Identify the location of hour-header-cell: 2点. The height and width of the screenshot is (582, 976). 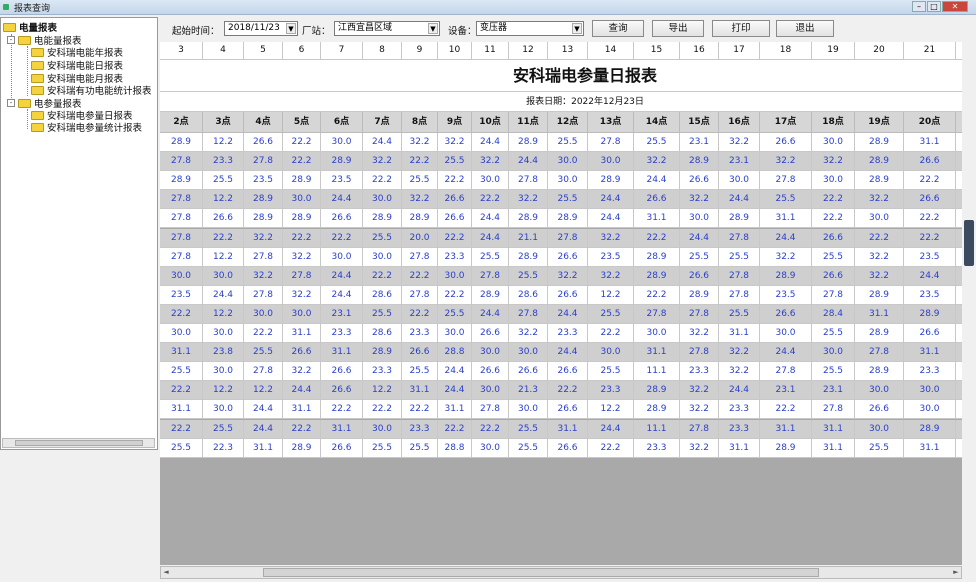
(181, 122).